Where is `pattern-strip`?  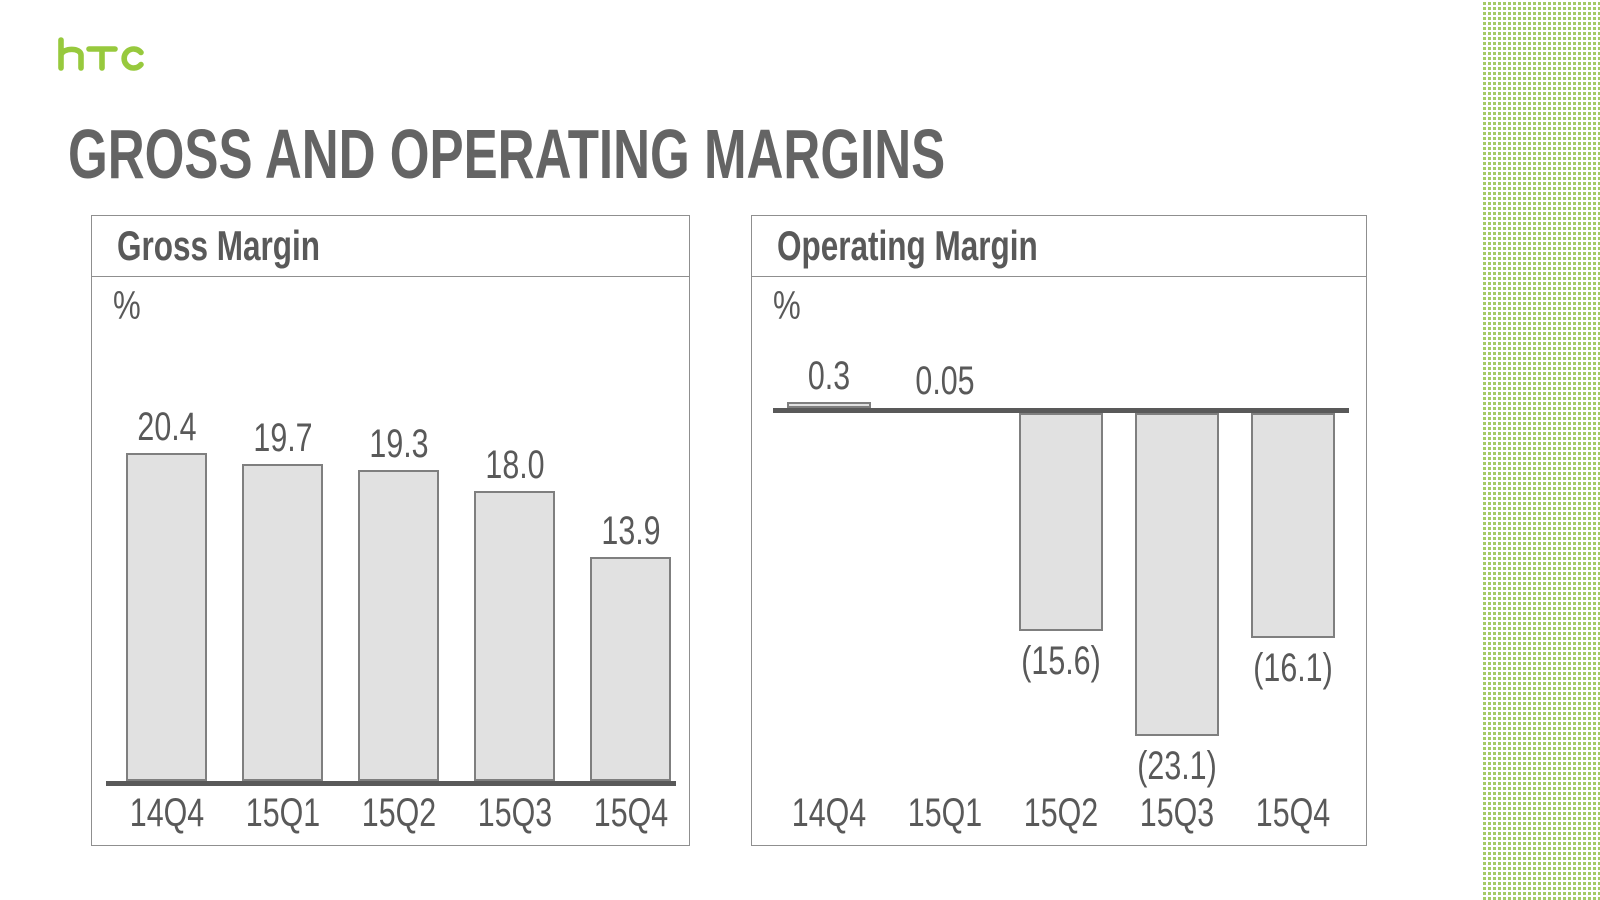 pattern-strip is located at coordinates (1541, 450).